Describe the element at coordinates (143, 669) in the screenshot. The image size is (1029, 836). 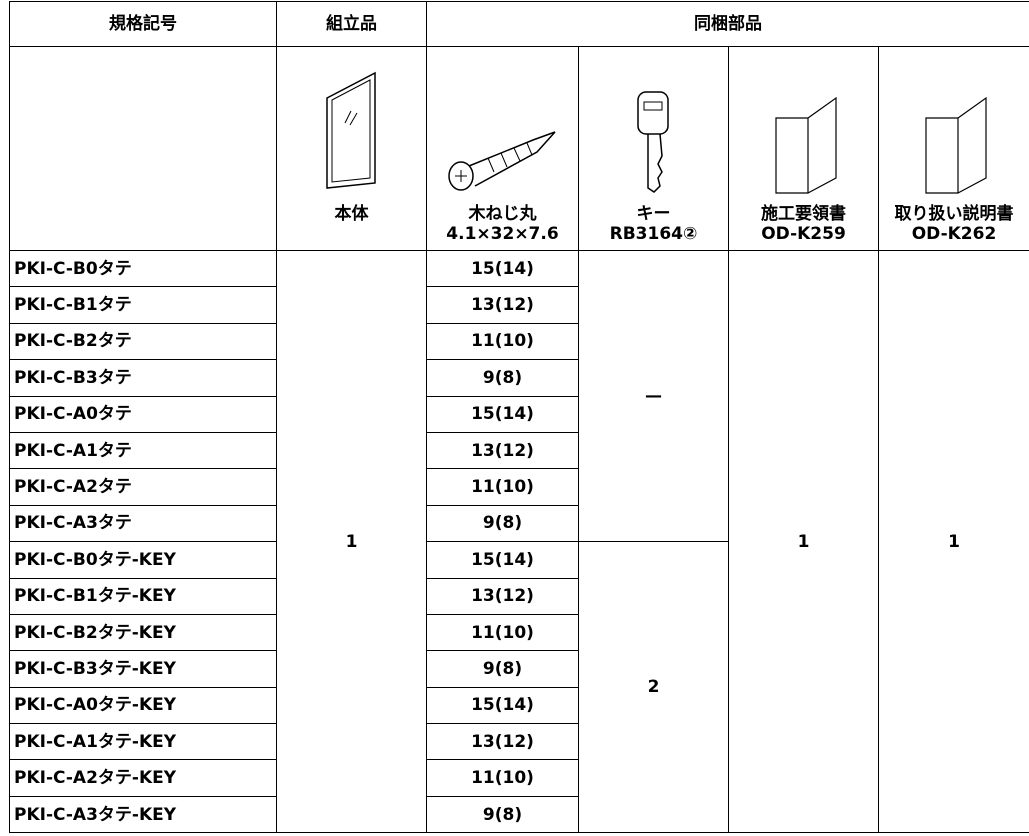
I see `model-cell: PKI-C-B3タテ-KEY` at that location.